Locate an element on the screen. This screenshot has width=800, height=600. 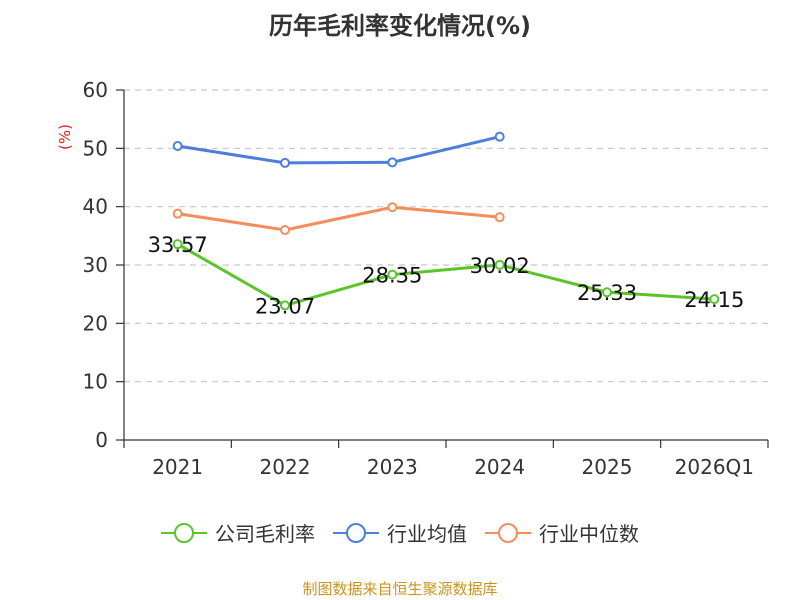
data-source-note: 制图数据来自恒生聚源数据库 is located at coordinates (400, 589).